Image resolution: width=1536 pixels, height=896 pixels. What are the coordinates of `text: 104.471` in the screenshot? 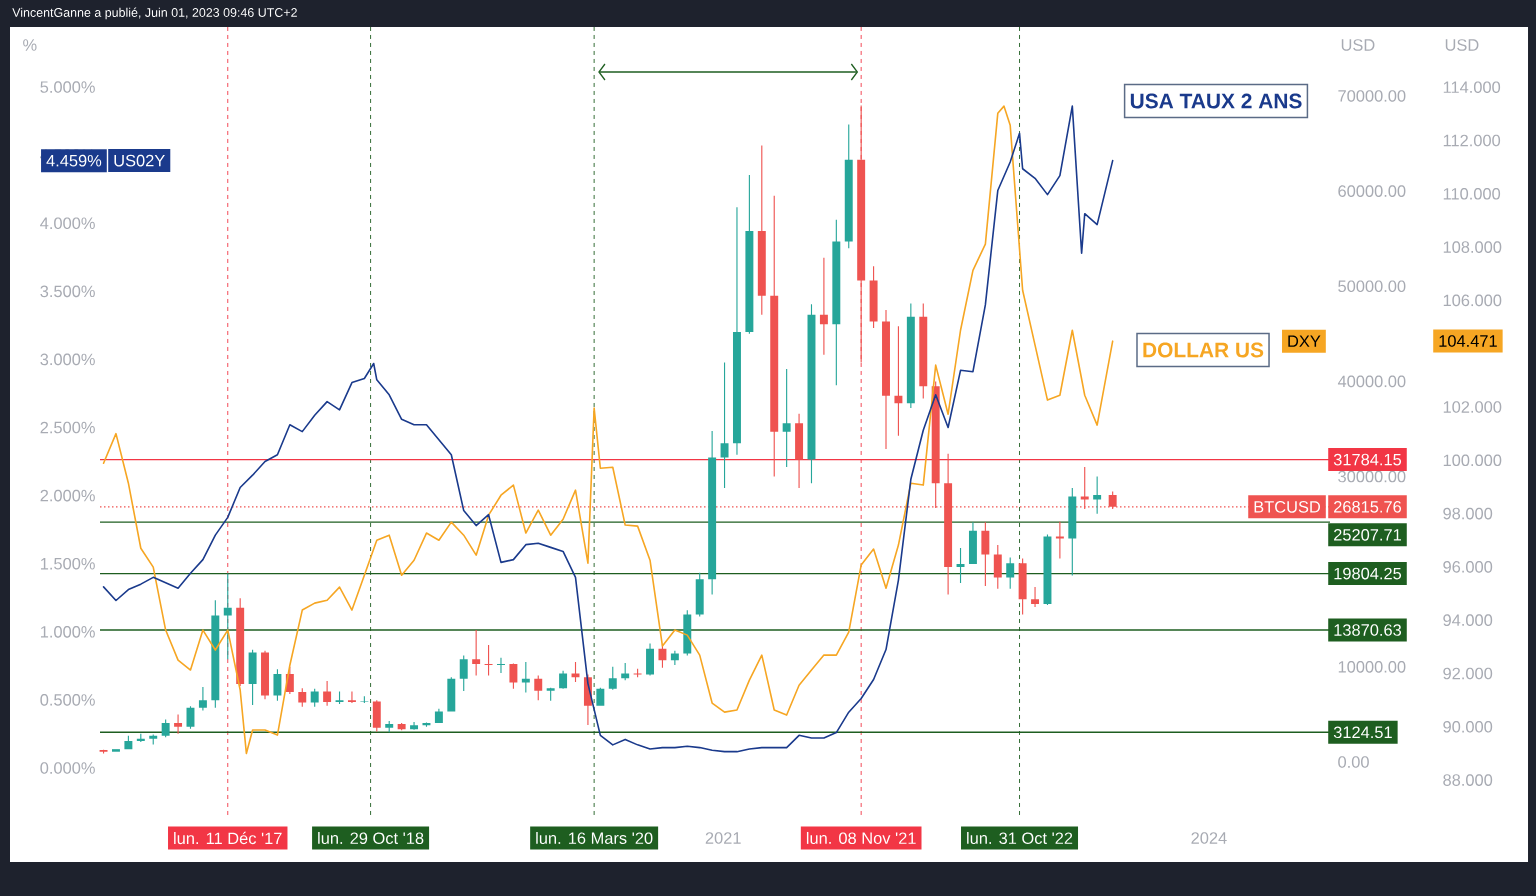 It's located at (1468, 341).